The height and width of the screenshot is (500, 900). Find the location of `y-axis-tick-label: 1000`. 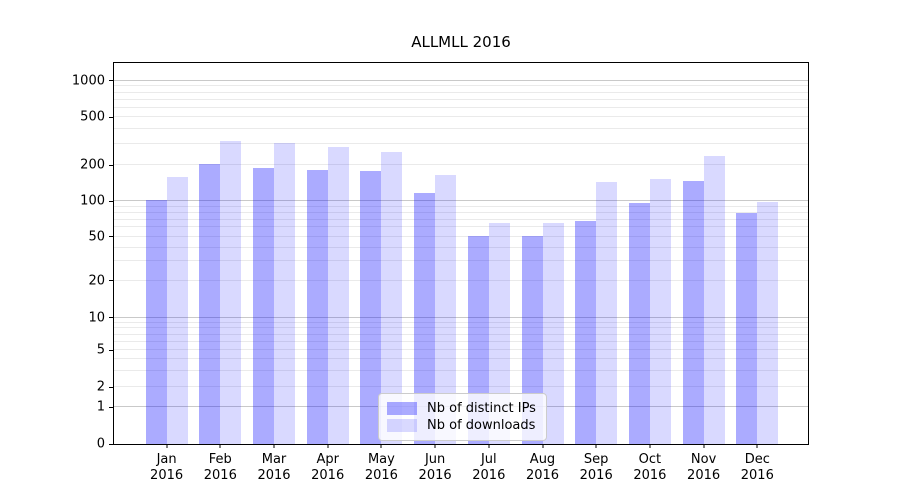

y-axis-tick-label: 1000 is located at coordinates (88, 81).